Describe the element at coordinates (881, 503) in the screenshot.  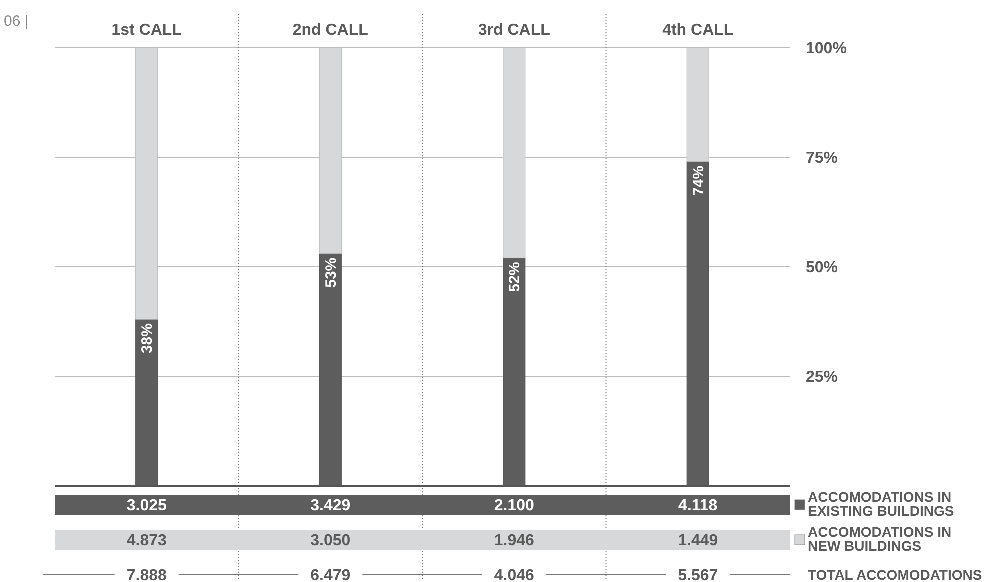
I see `legend-label: ACCOMODATIONS IN EXISTING BUILDINGS` at that location.